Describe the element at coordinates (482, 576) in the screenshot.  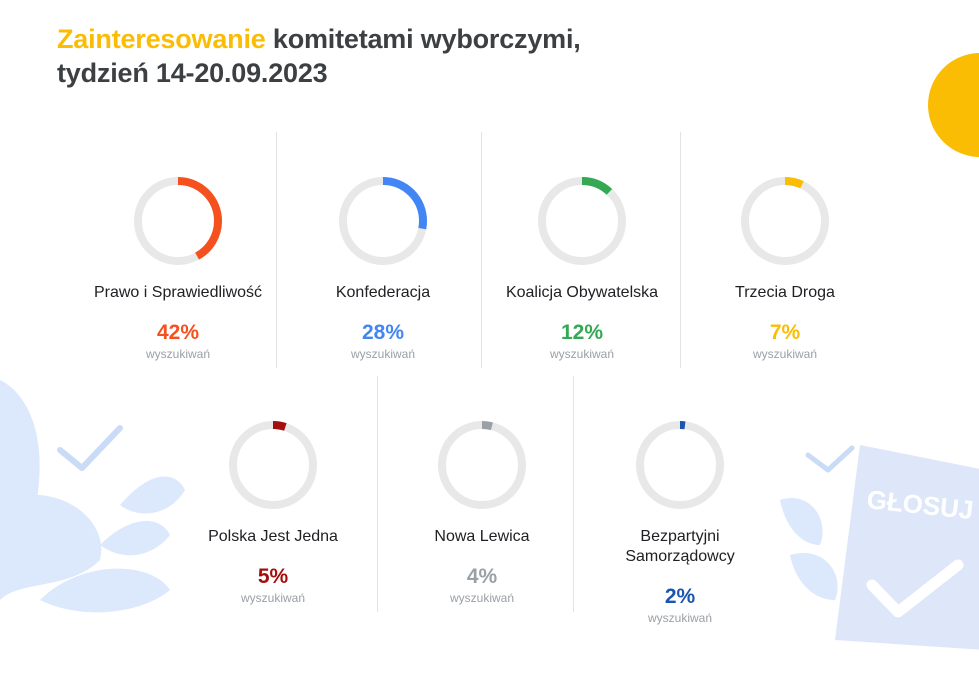
I see `percent-value: 4%` at that location.